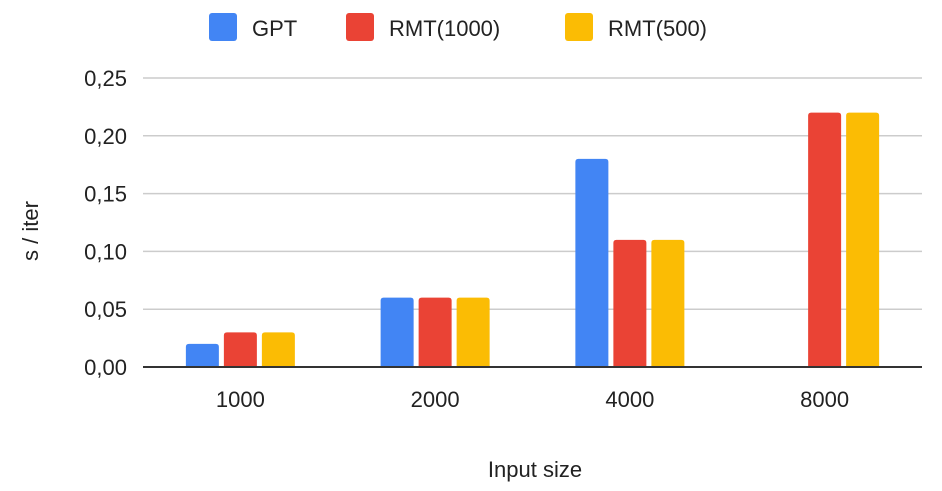  What do you see at coordinates (532, 399) in the screenshot?
I see `x-axis-ticks: 1000 2000 4000 8000` at bounding box center [532, 399].